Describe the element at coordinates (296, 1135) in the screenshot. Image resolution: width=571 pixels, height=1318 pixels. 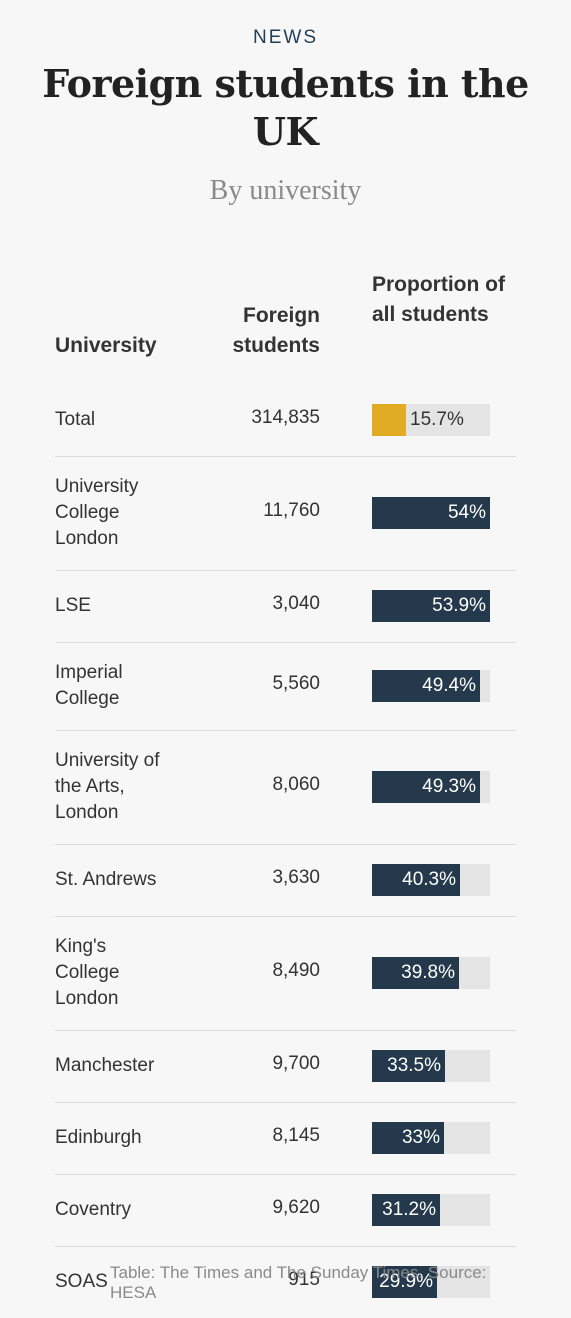
I see `foreign-student-count: 8,145` at that location.